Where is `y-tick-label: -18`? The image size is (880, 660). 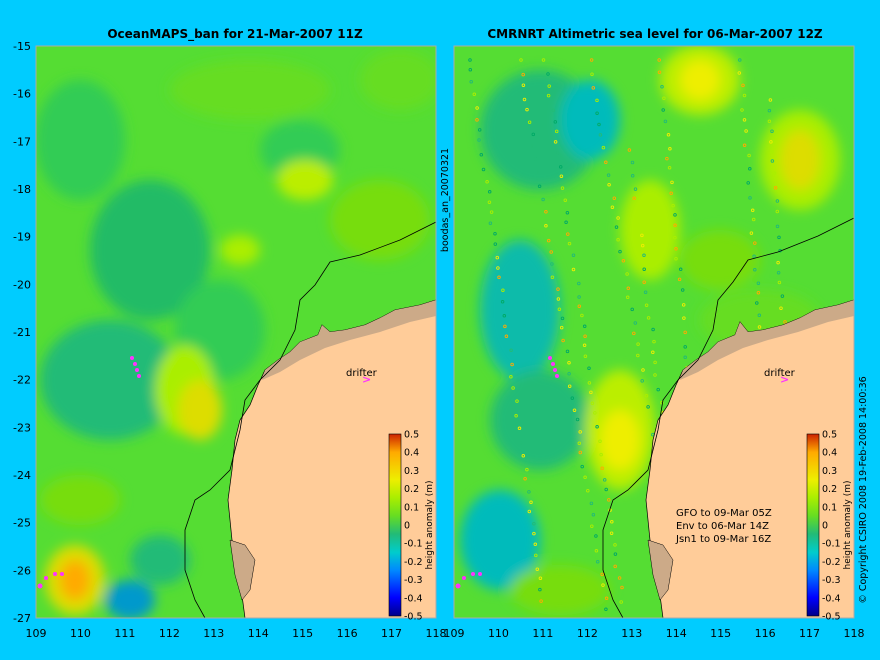
y-tick-label: -18 is located at coordinates (22, 189).